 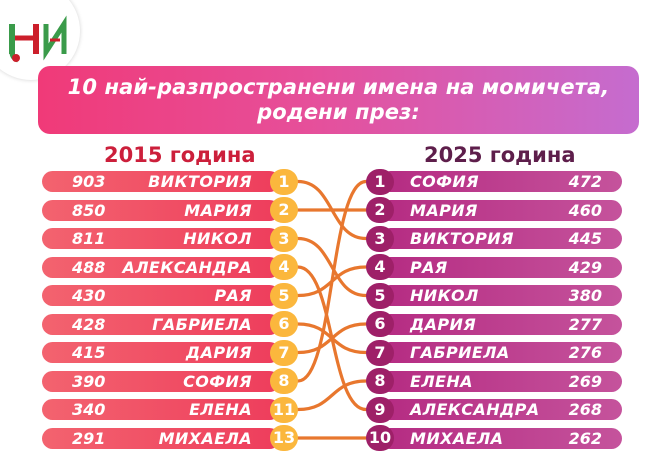 I want to click on rank-badge-2015: 5, so click(x=284, y=295).